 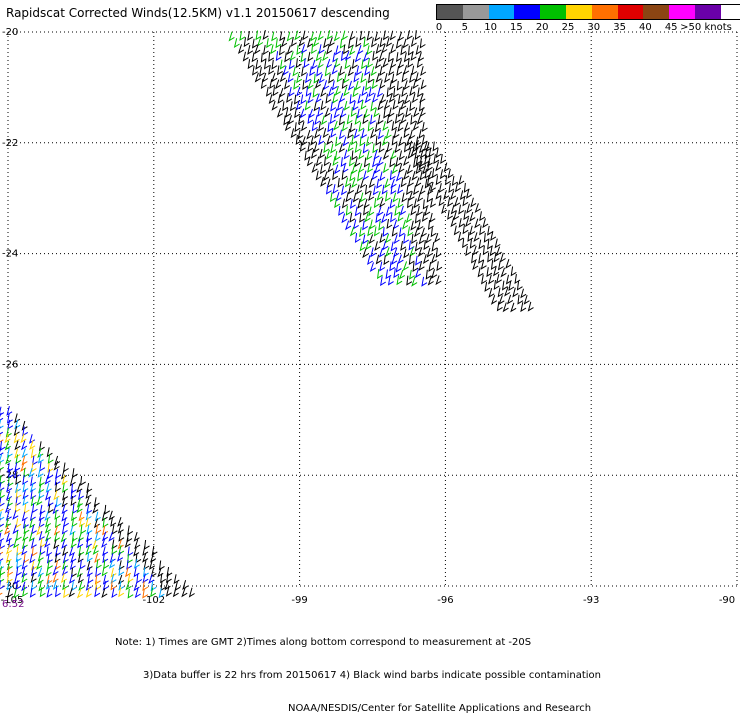 What do you see at coordinates (10, 143) in the screenshot?
I see `latitude-label: -22` at bounding box center [10, 143].